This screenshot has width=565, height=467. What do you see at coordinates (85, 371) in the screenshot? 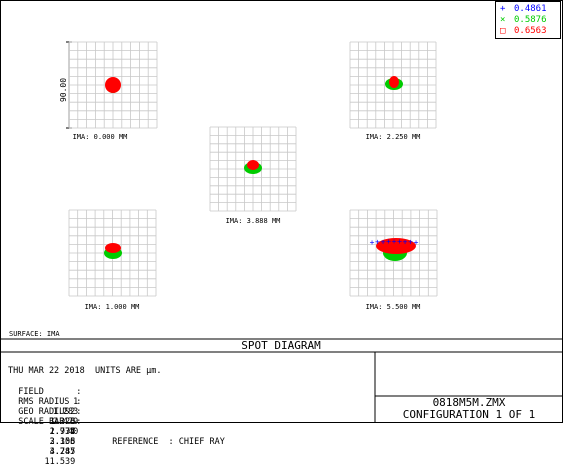
I see `footer-date-line: THU MAR 22 2018 UNITS ARE µm.` at bounding box center [85, 371].